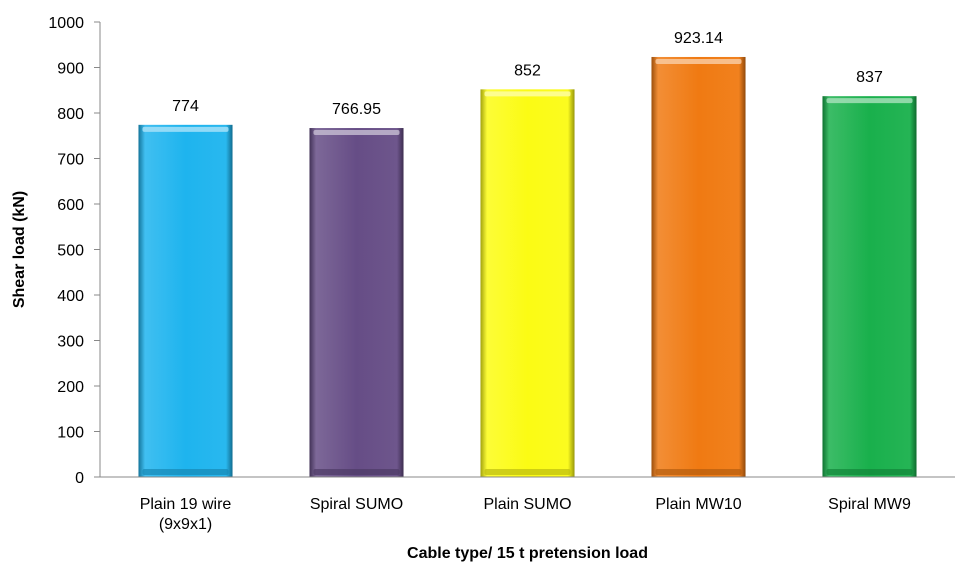  I want to click on data-label: 852, so click(527, 70).